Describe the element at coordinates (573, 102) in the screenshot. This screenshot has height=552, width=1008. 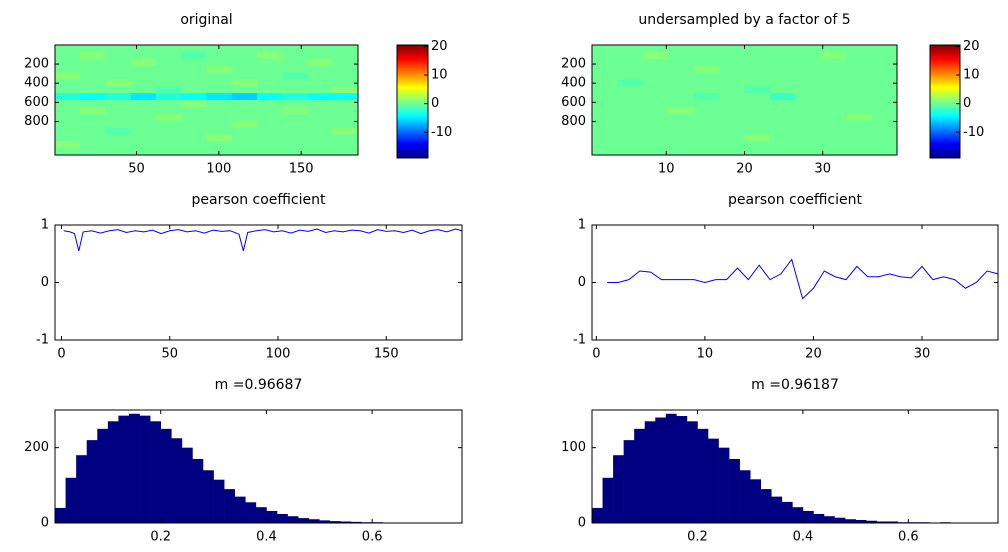
I see `y-tick-label: 600` at that location.